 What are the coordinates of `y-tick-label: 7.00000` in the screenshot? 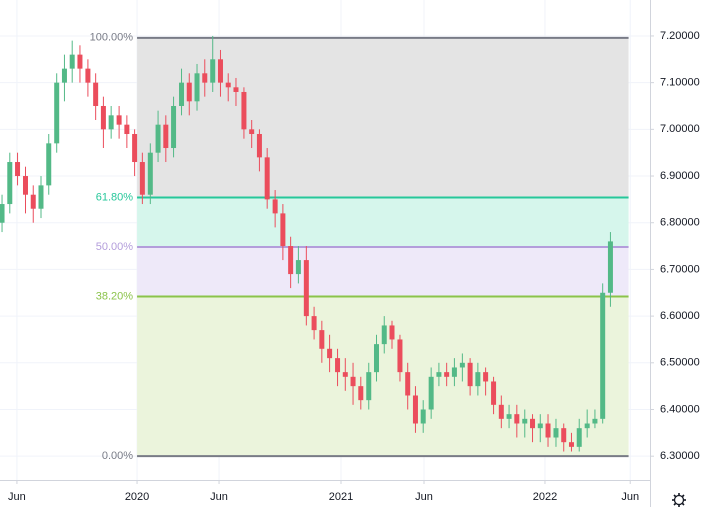 It's located at (680, 129).